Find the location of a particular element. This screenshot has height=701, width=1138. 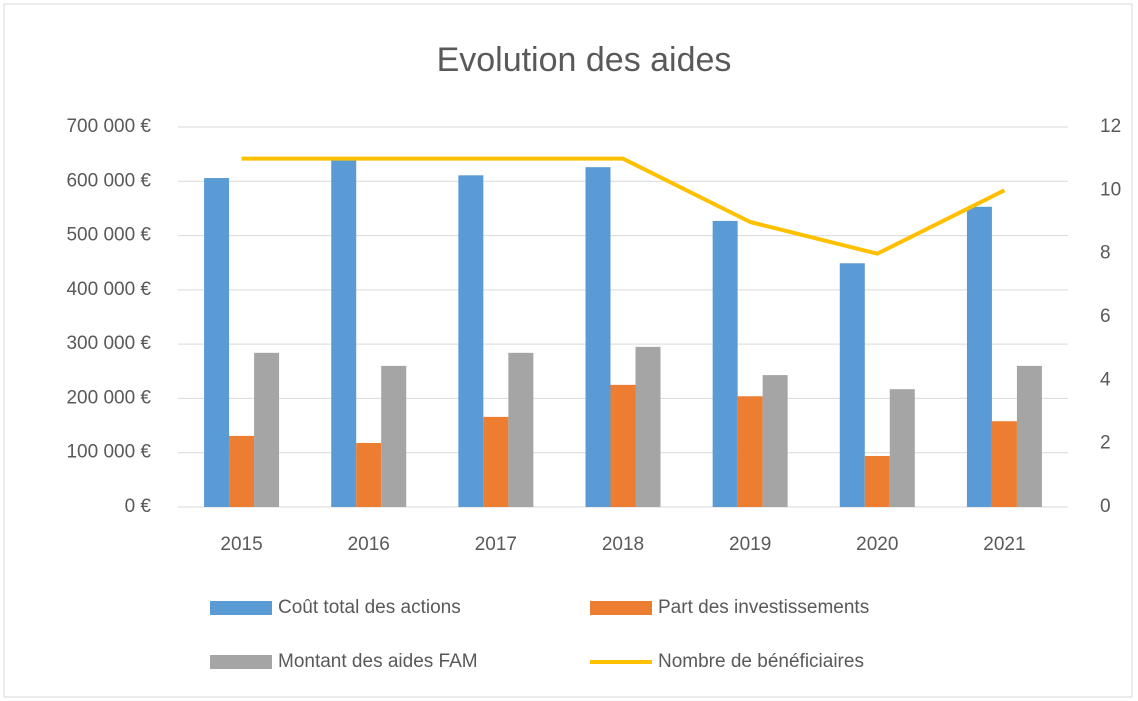

y-tick-label: 400 000 € is located at coordinates (108, 289).